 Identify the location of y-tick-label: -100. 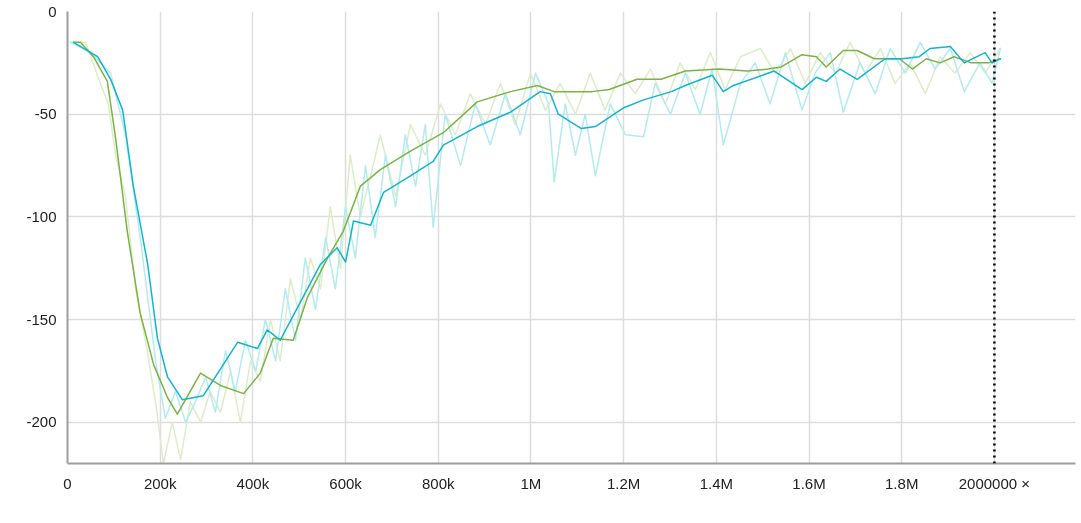
(41, 216).